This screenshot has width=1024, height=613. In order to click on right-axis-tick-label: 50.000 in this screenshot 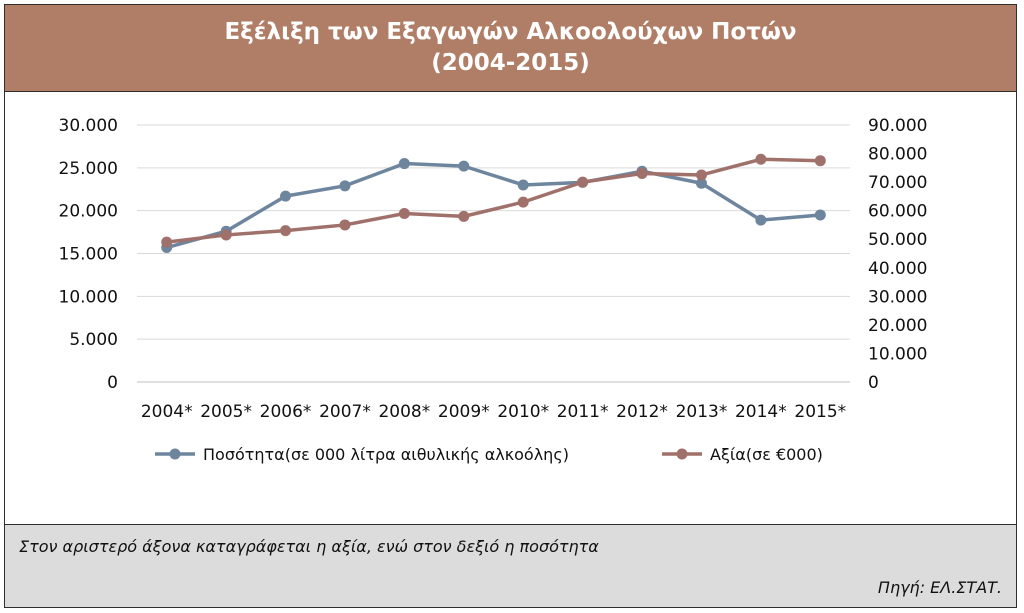, I will do `click(897, 240)`.